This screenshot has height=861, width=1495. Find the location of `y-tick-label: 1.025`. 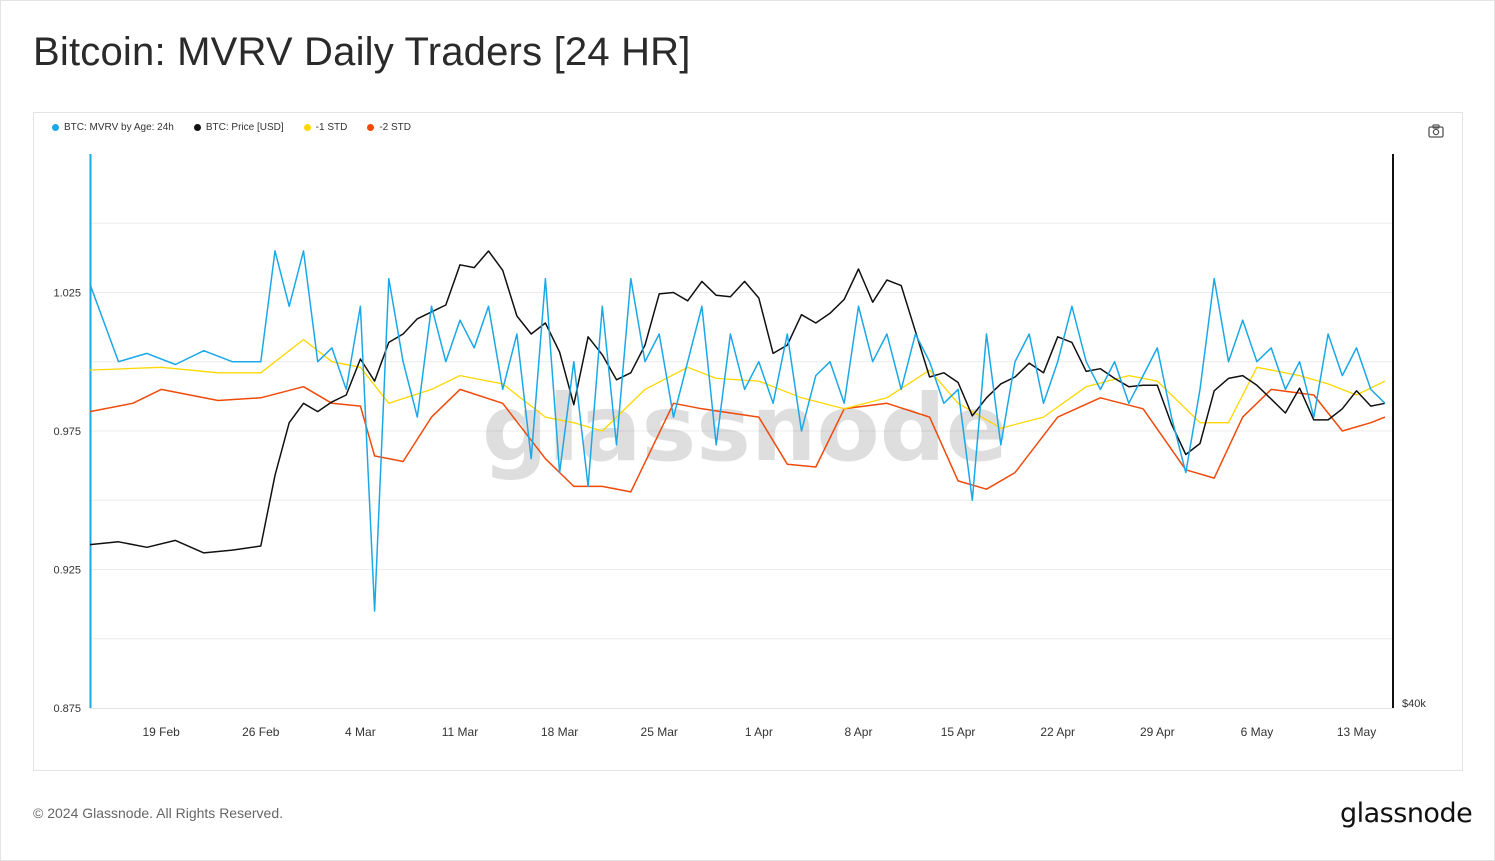

y-tick-label: 1.025 is located at coordinates (67, 294).